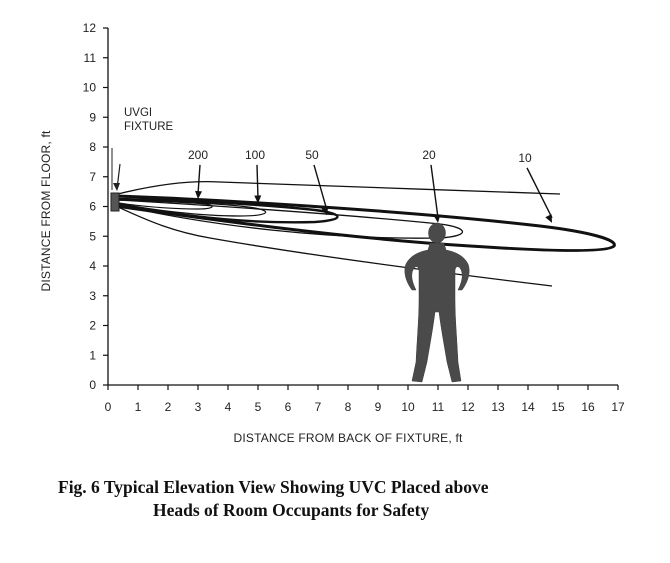 The image size is (670, 563). Describe the element at coordinates (437, 312) in the screenshot. I see `human-body` at that location.